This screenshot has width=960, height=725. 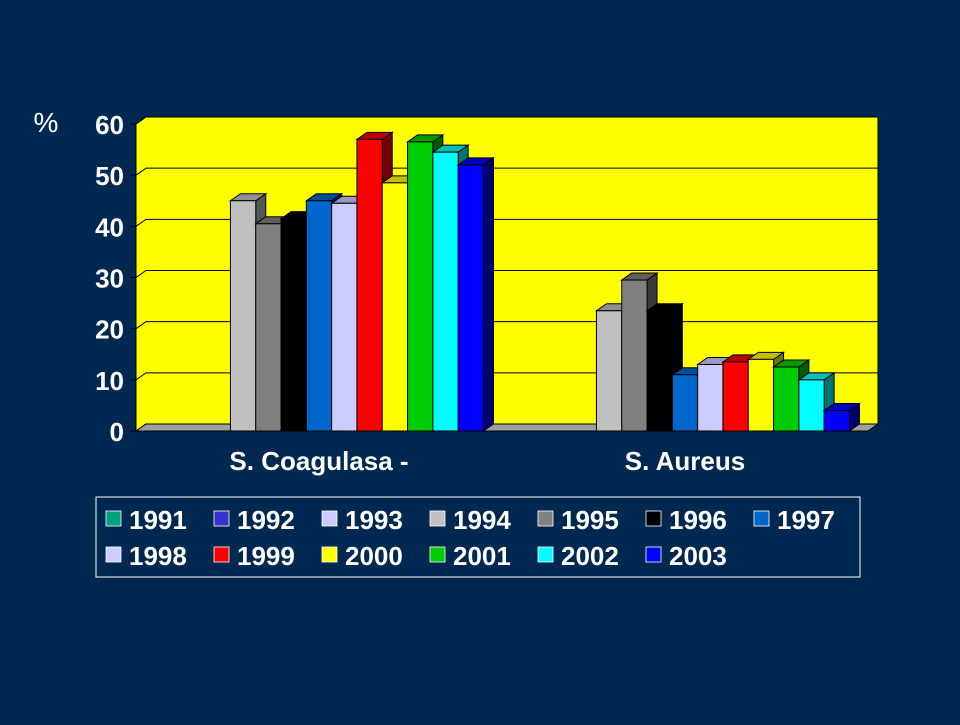 I want to click on y-tick-label: 20, so click(x=109, y=330).